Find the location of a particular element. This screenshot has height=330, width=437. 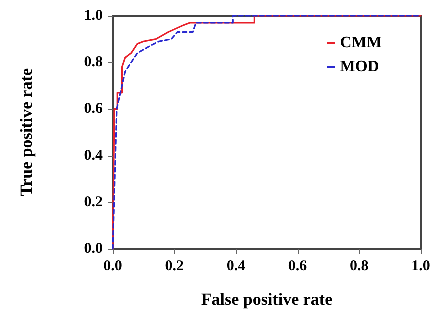

legend-label: CMM is located at coordinates (361, 43).